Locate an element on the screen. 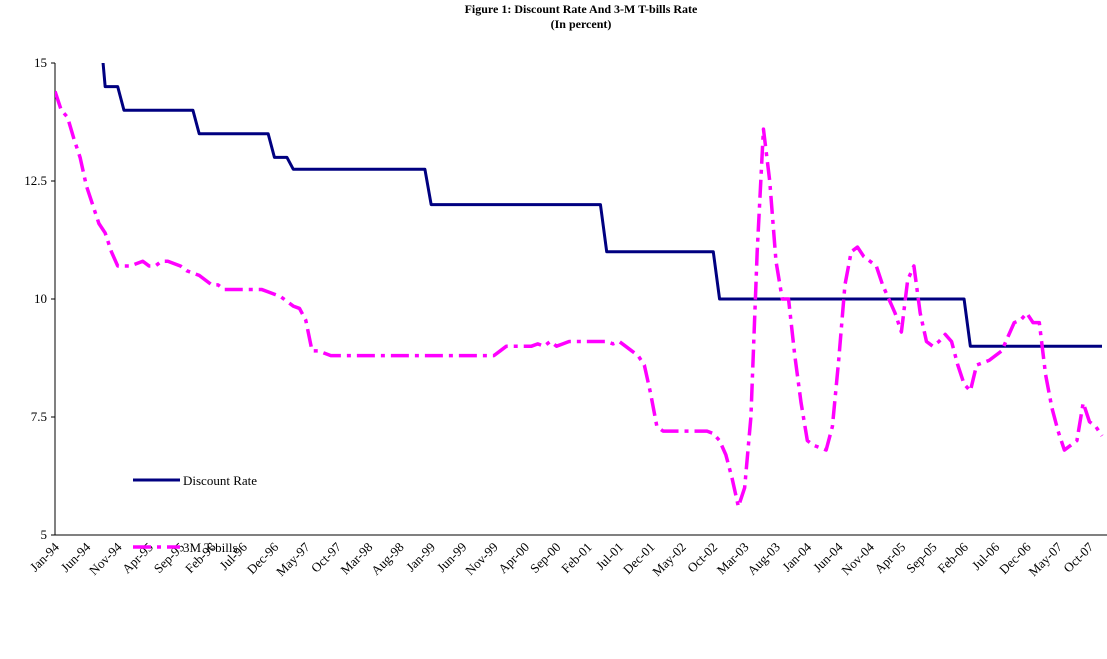 This screenshot has height=659, width=1107. x-tick-label: Oct-97 is located at coordinates (326, 557).